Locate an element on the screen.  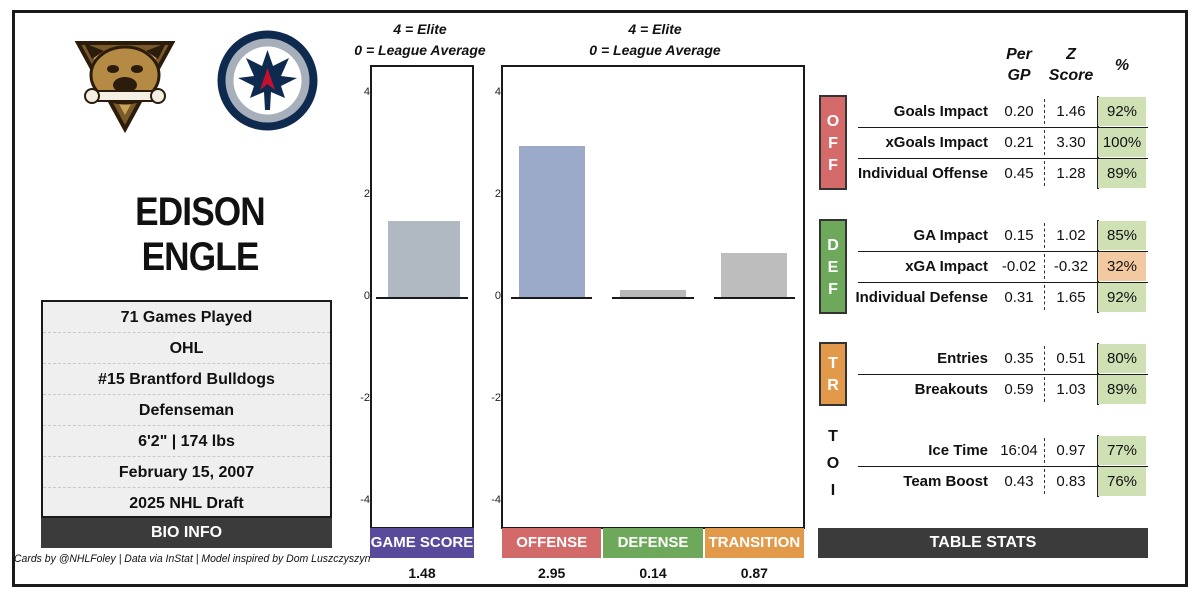
components-value-label: 0.14 is located at coordinates (653, 573).